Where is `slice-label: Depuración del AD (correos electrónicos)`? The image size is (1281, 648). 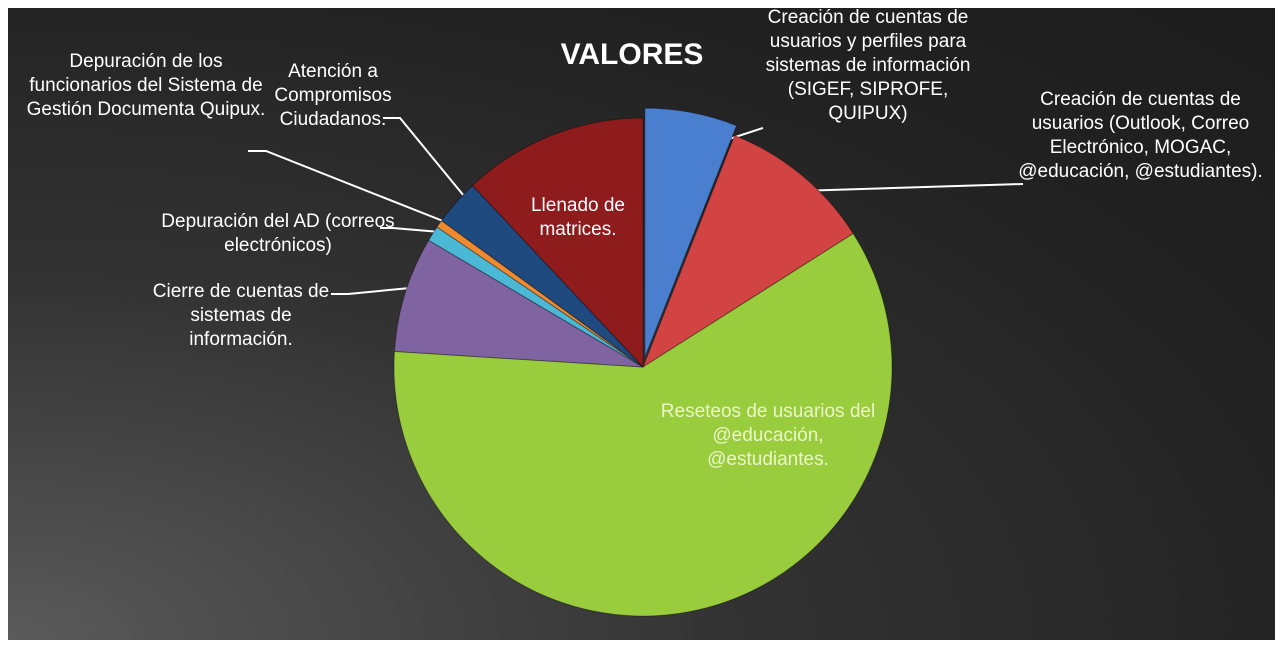 slice-label: Depuración del AD (correos electrónicos) is located at coordinates (278, 233).